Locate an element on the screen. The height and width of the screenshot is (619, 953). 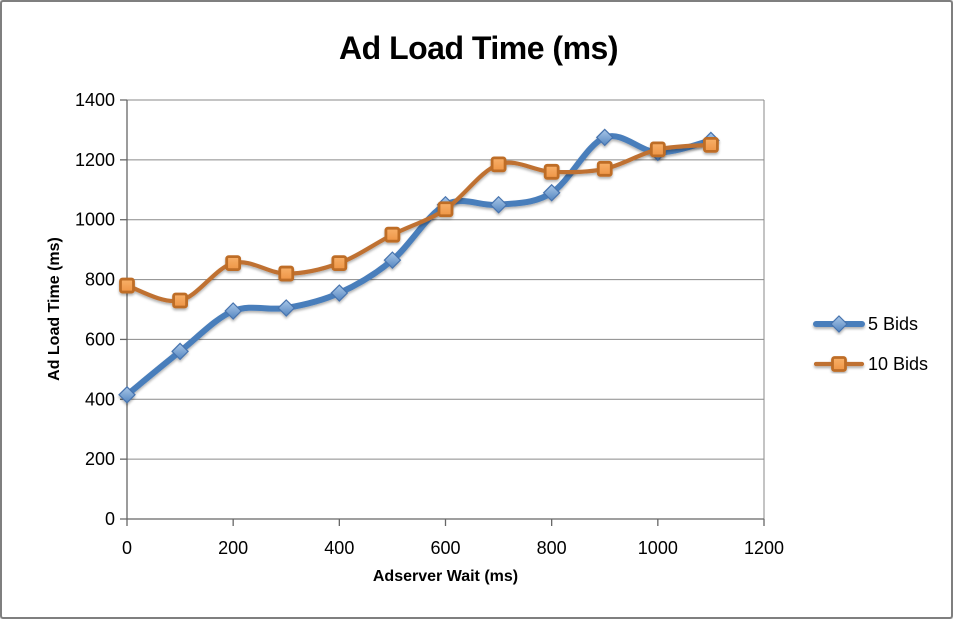
x-tick-label-800: 800 is located at coordinates (552, 548).